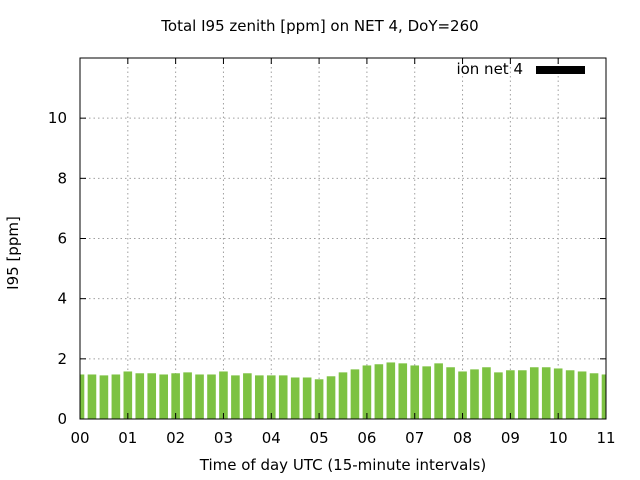 This screenshot has height=480, width=640. What do you see at coordinates (62, 419) in the screenshot?
I see `y-tick-label: 0` at bounding box center [62, 419].